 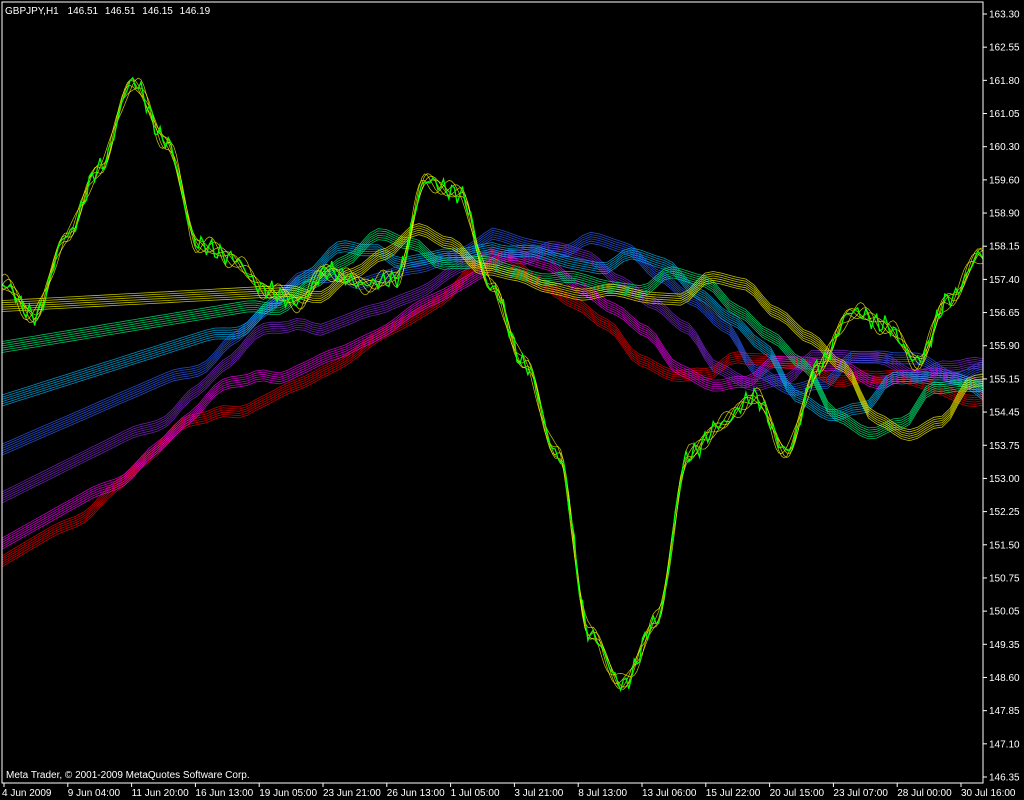 I want to click on open-value: 146.51, so click(x=83, y=11).